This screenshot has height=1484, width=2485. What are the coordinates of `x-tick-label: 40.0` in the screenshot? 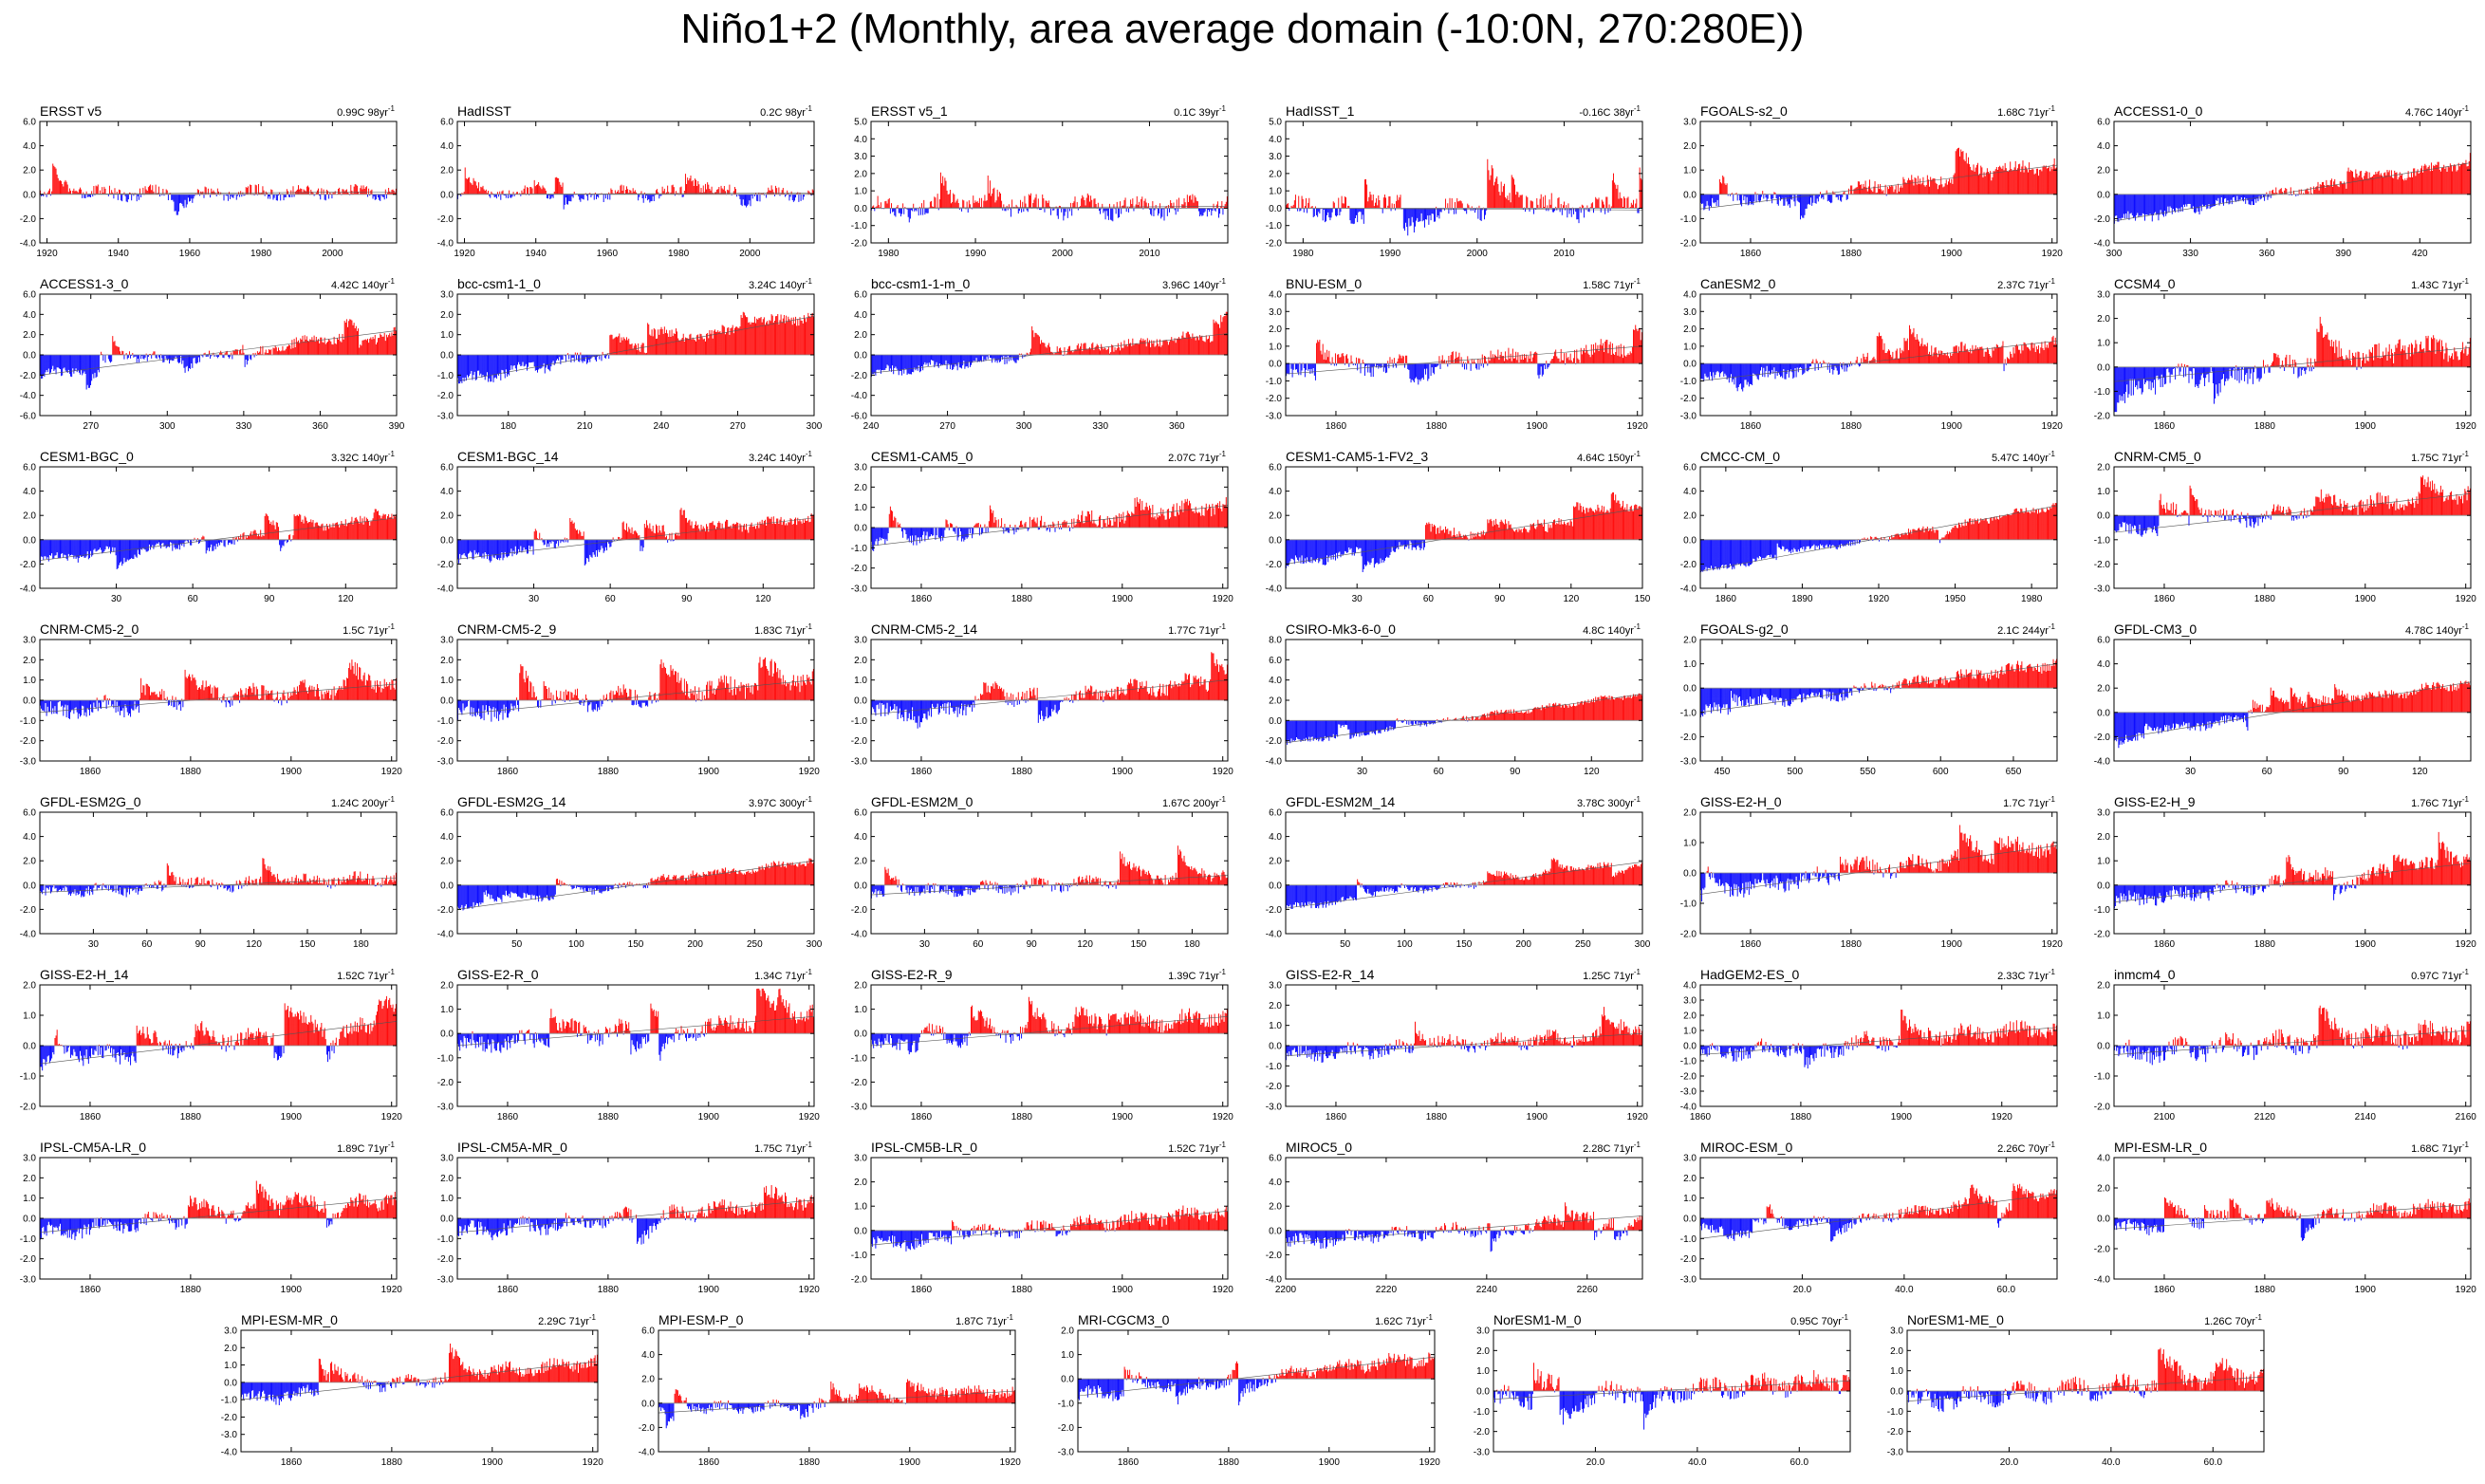 It's located at (1698, 1462).